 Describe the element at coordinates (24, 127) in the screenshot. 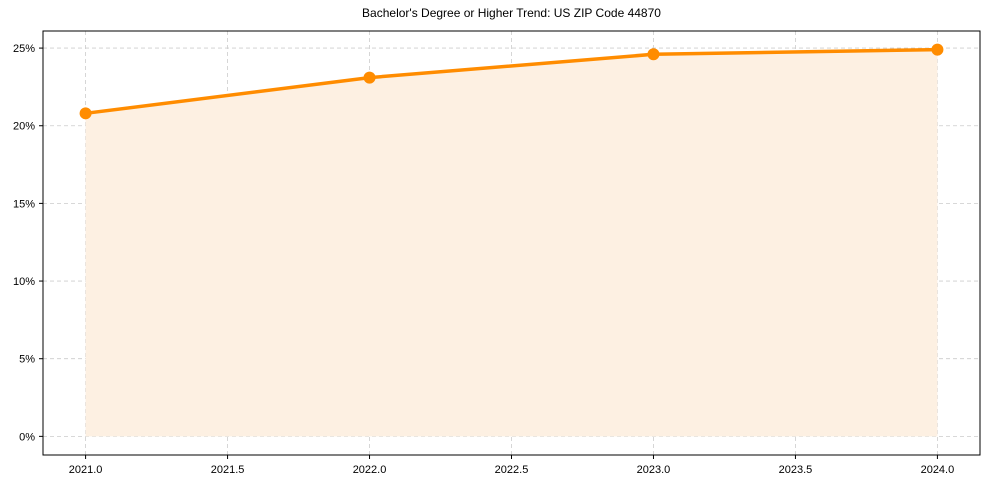

I see `y-tick-label: 20%` at that location.